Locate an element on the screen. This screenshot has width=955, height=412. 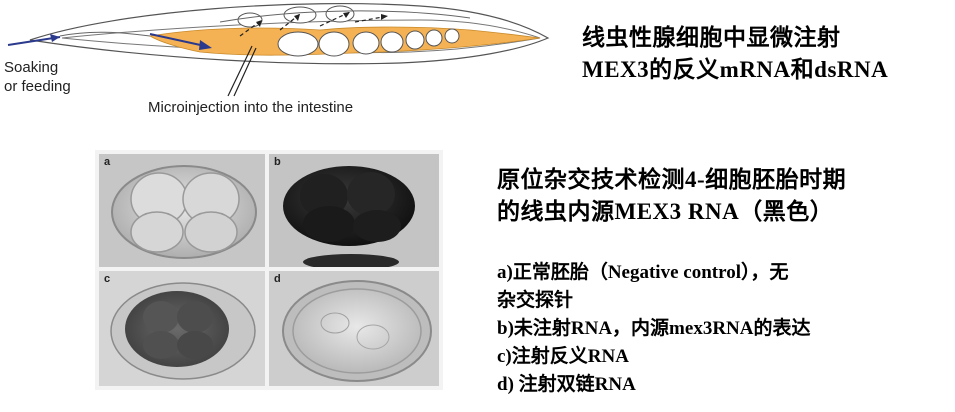
panel-c-letter: c is located at coordinates (107, 279).